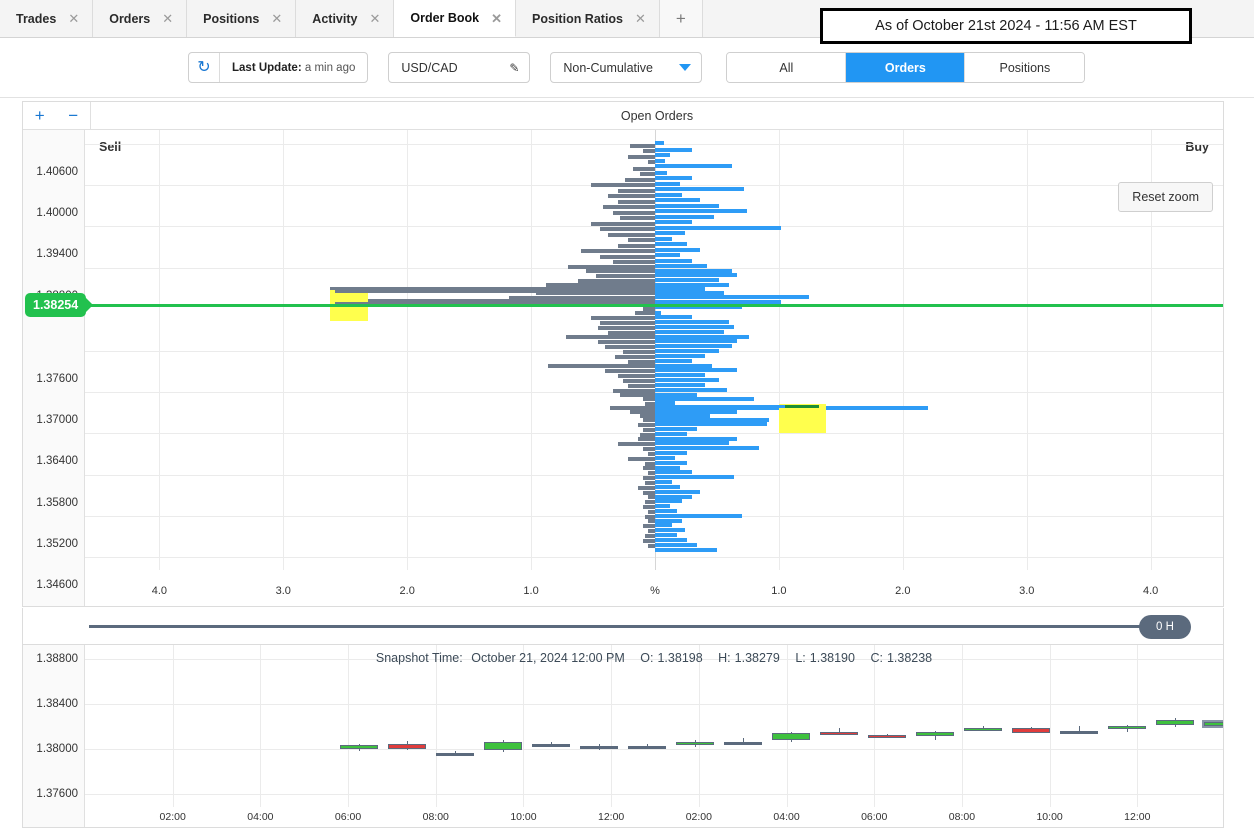  What do you see at coordinates (57, 585) in the screenshot?
I see `y-axis-tick: 1.34600` at bounding box center [57, 585].